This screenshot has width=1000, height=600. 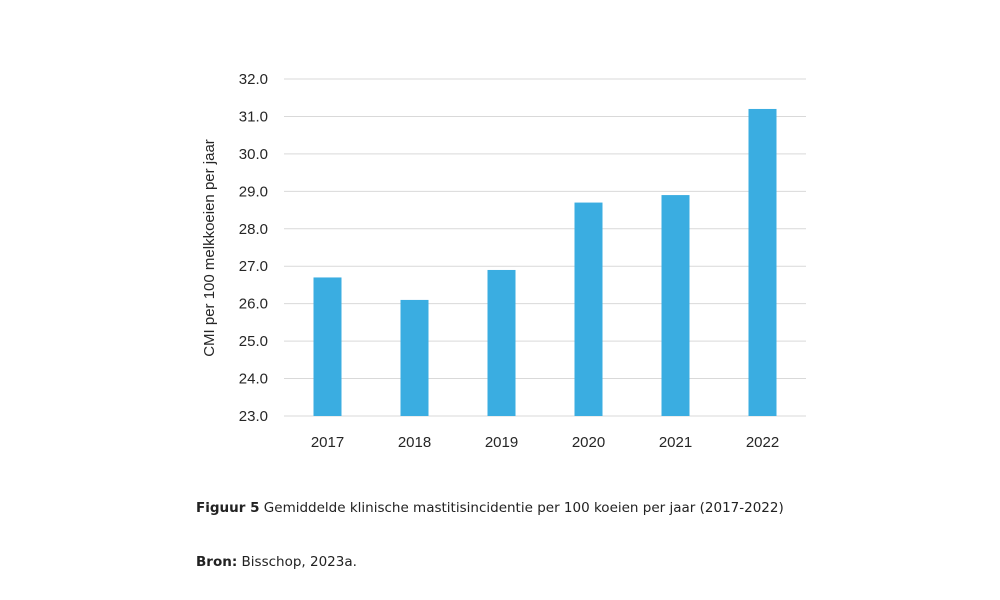 What do you see at coordinates (253, 79) in the screenshot?
I see `y-tick-label: 32.0` at bounding box center [253, 79].